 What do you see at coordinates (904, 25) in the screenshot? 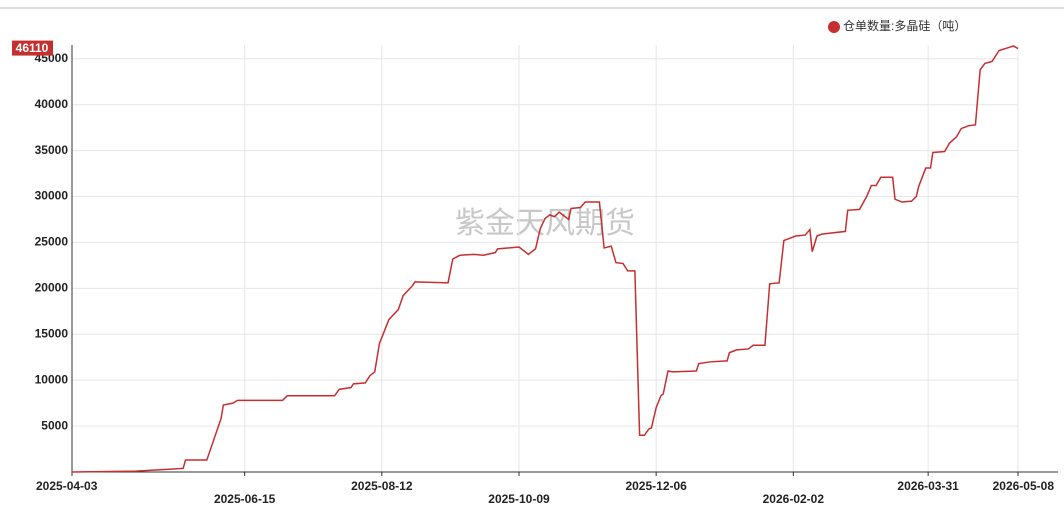
I see `legend-label: 仓单数量:多晶硅（吨）` at bounding box center [904, 25].